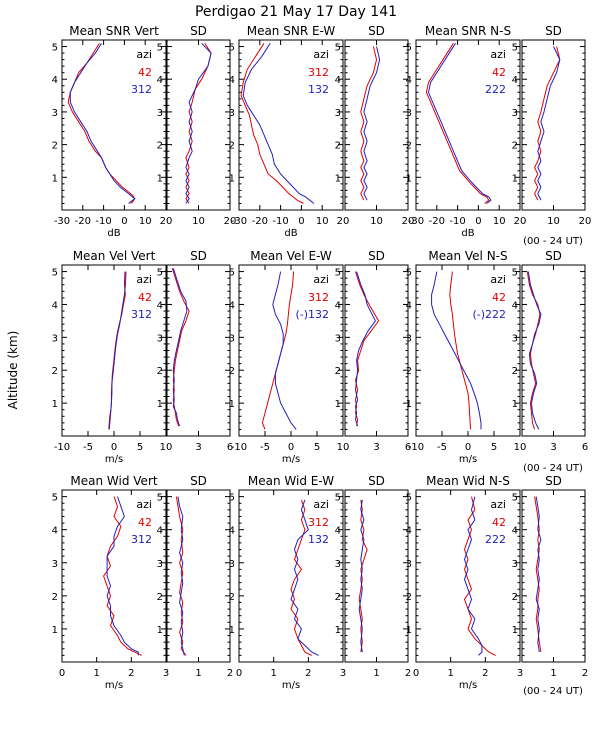 This screenshot has width=600, height=750. I want to click on panel-9: SD 1 2 3 4 5 3 6, so click(373, 351).